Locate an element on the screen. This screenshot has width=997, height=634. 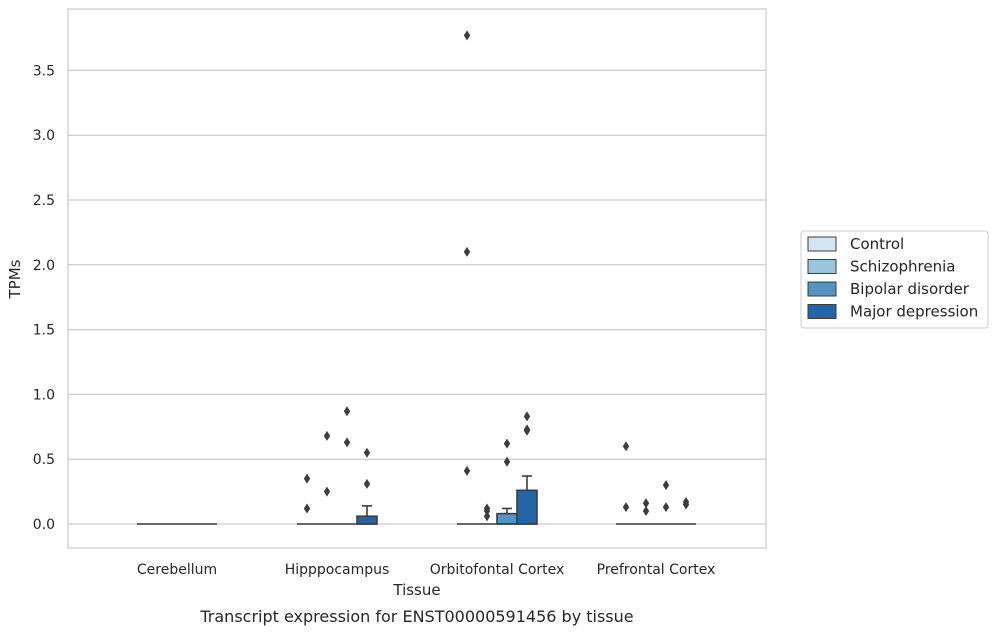
y-tick-label: 2.0 is located at coordinates (44, 266).